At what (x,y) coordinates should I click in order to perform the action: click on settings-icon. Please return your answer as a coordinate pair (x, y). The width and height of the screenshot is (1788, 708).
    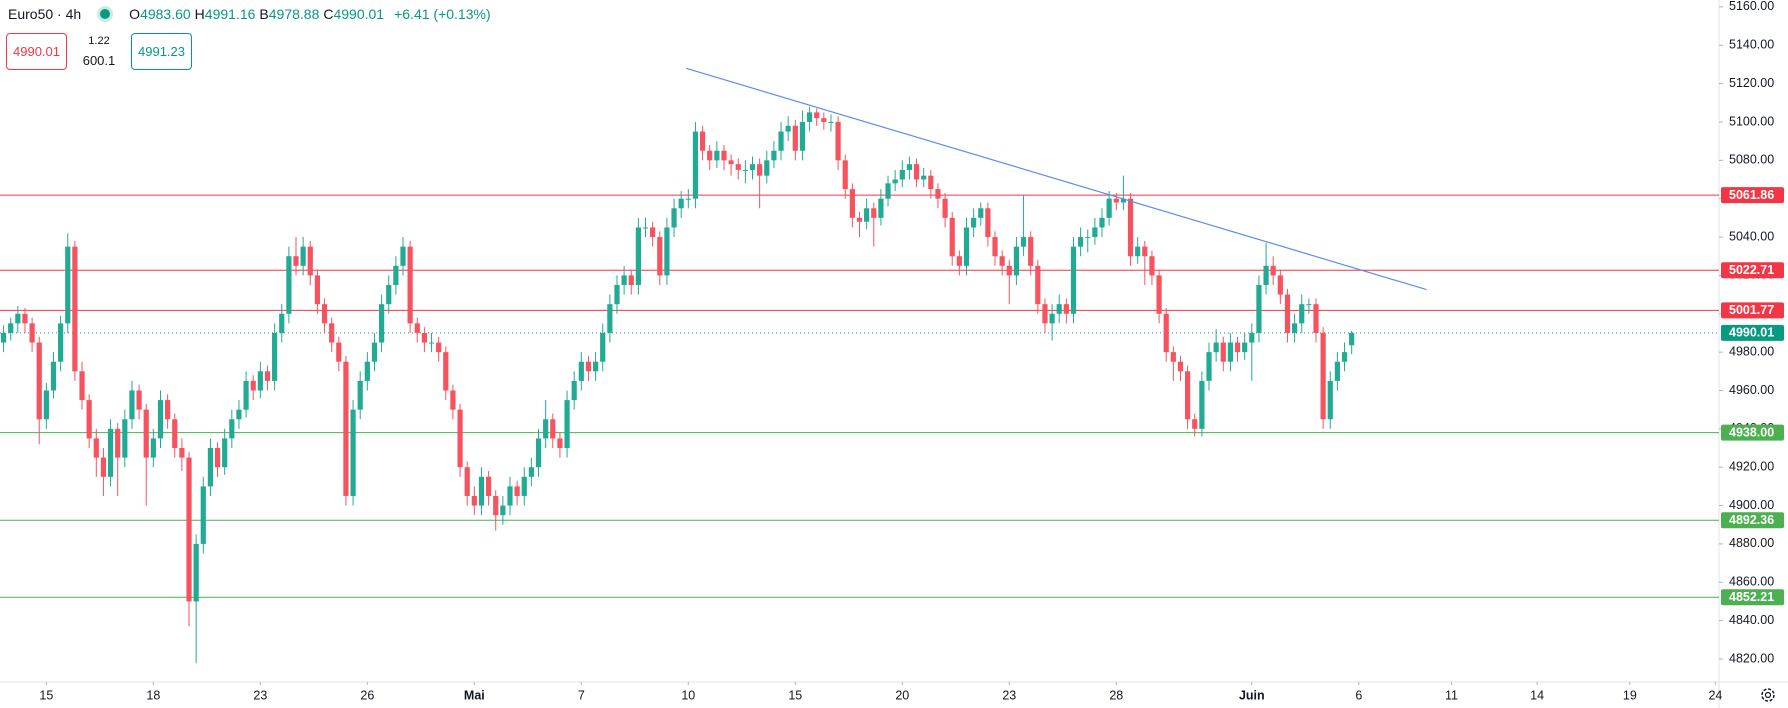
    Looking at the image, I should click on (1768, 695).